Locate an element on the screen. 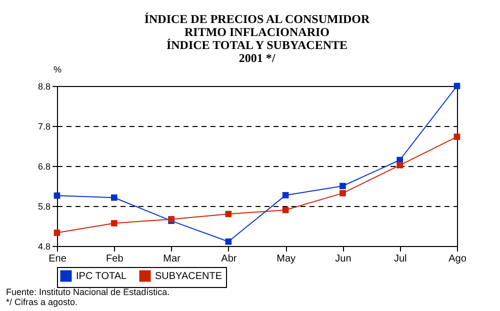 This screenshot has width=500, height=311. x-tick-label: Ago is located at coordinates (457, 259).